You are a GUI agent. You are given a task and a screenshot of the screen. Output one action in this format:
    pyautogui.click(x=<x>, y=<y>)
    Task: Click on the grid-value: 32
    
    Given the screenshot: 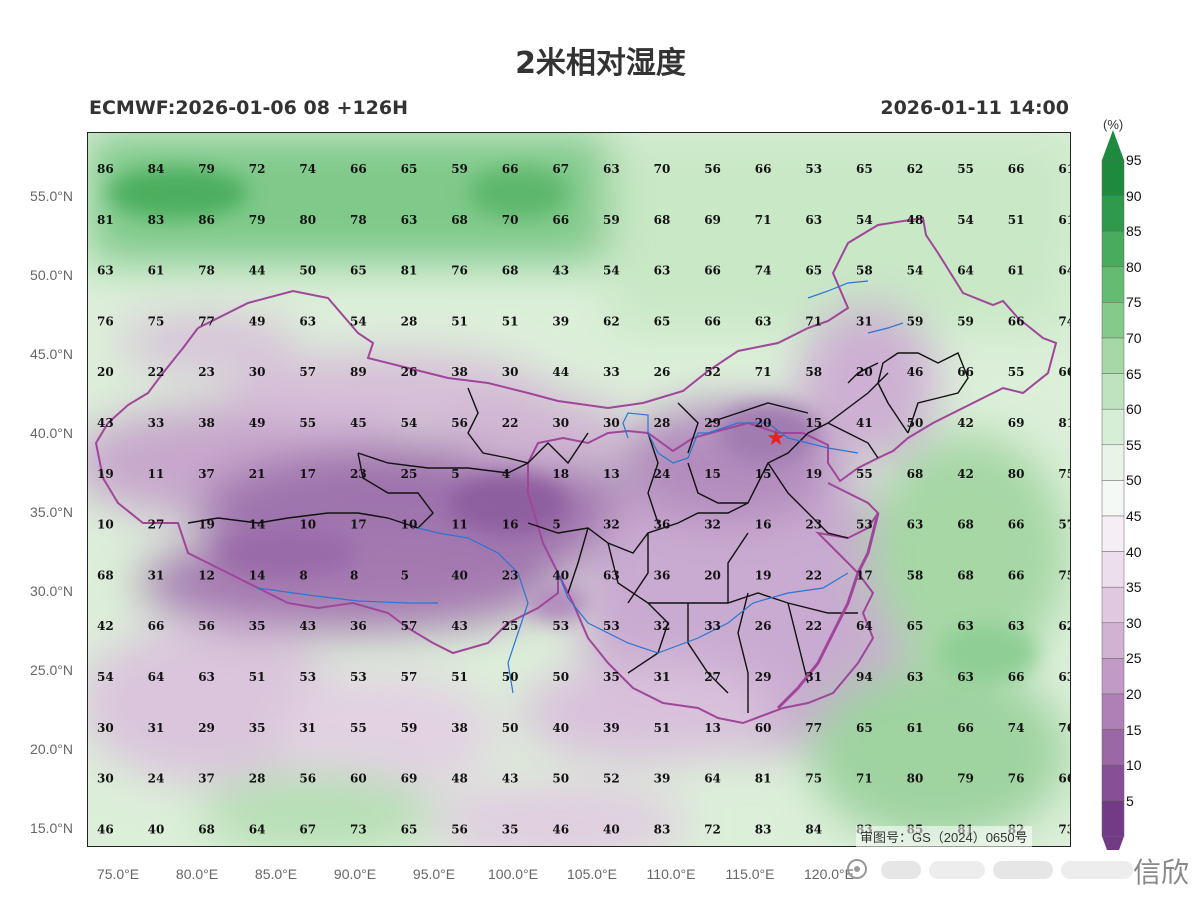 What is the action you would take?
    pyautogui.click(x=662, y=626)
    